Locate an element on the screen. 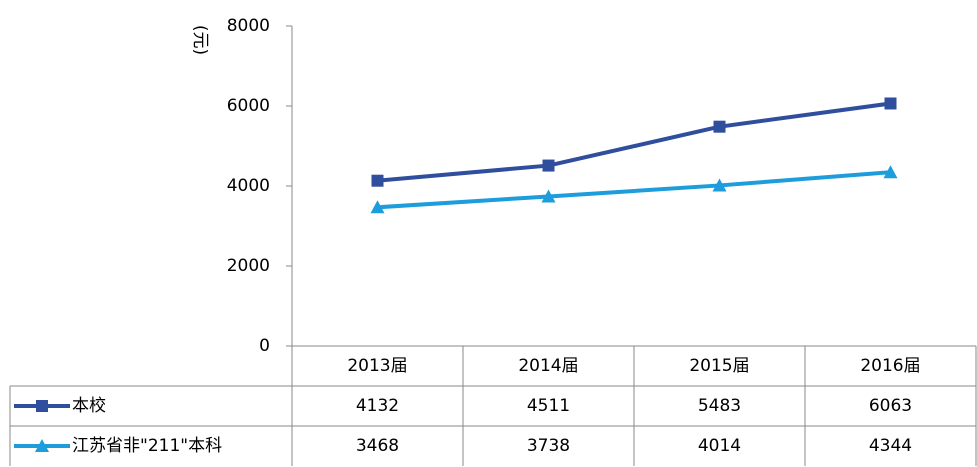 The width and height of the screenshot is (977, 467). table-value: 6063 is located at coordinates (890, 406).